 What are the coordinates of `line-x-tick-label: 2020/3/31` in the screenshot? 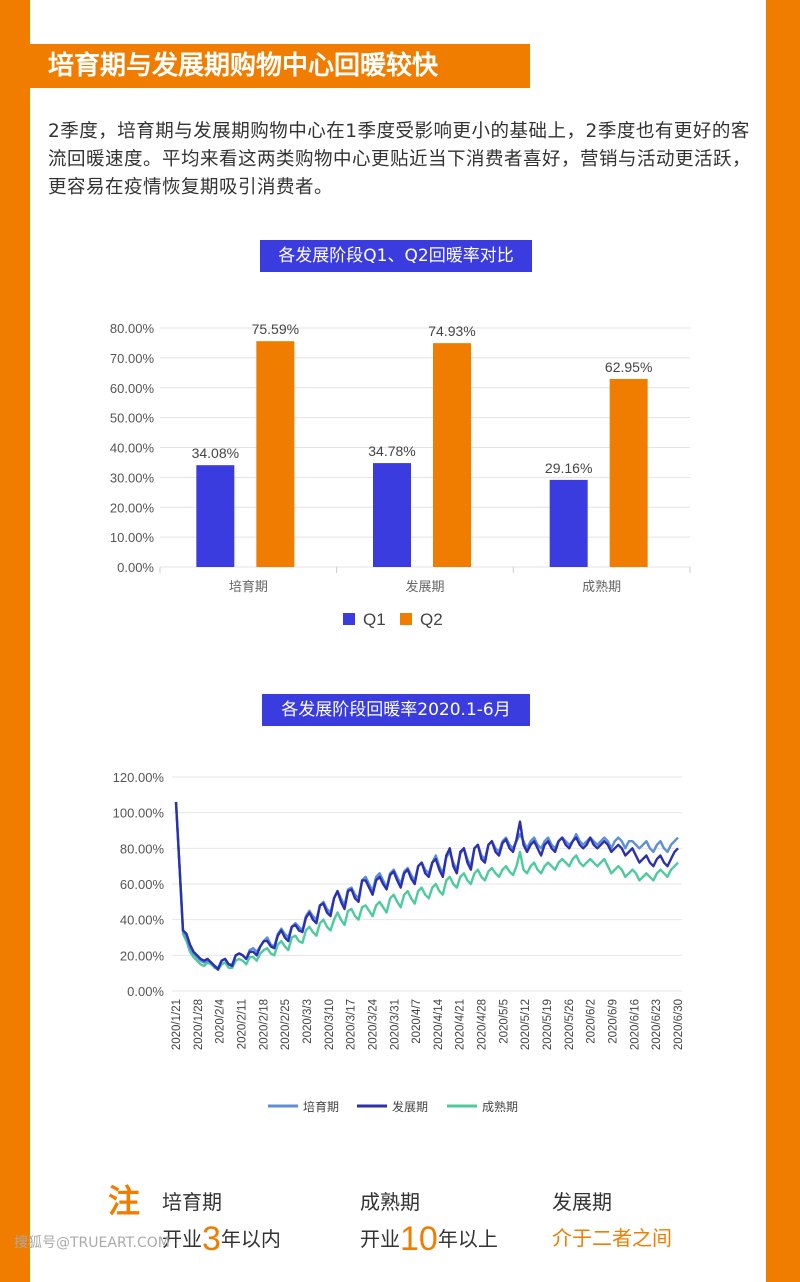 It's located at (395, 1024).